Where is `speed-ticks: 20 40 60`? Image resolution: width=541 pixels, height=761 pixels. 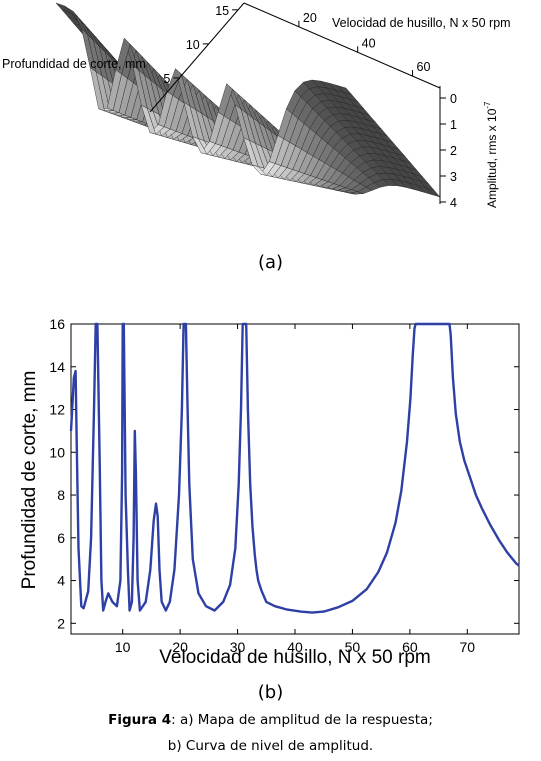
speed-ticks: 20 40 60 is located at coordinates (364, 44).